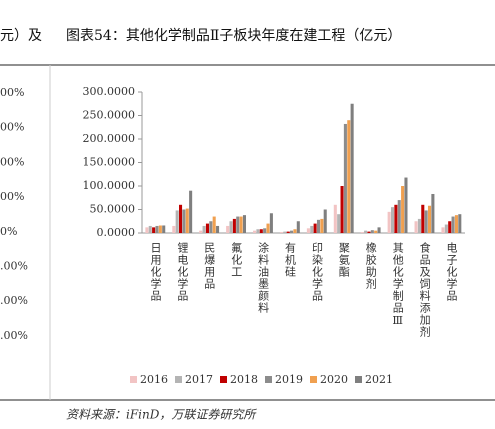 The image size is (495, 429). Describe the element at coordinates (109, 115) in the screenshot. I see `y-tick-label: 250.0000` at that location.